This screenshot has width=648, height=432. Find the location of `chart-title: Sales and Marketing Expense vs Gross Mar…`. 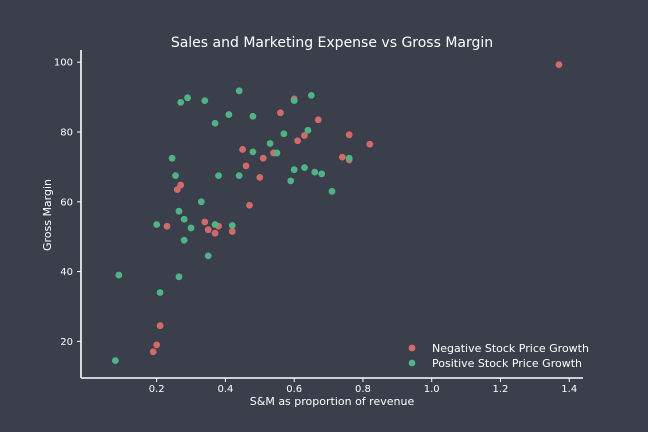

chart-title: Sales and Marketing Expense vs Gross Mar… is located at coordinates (332, 43).